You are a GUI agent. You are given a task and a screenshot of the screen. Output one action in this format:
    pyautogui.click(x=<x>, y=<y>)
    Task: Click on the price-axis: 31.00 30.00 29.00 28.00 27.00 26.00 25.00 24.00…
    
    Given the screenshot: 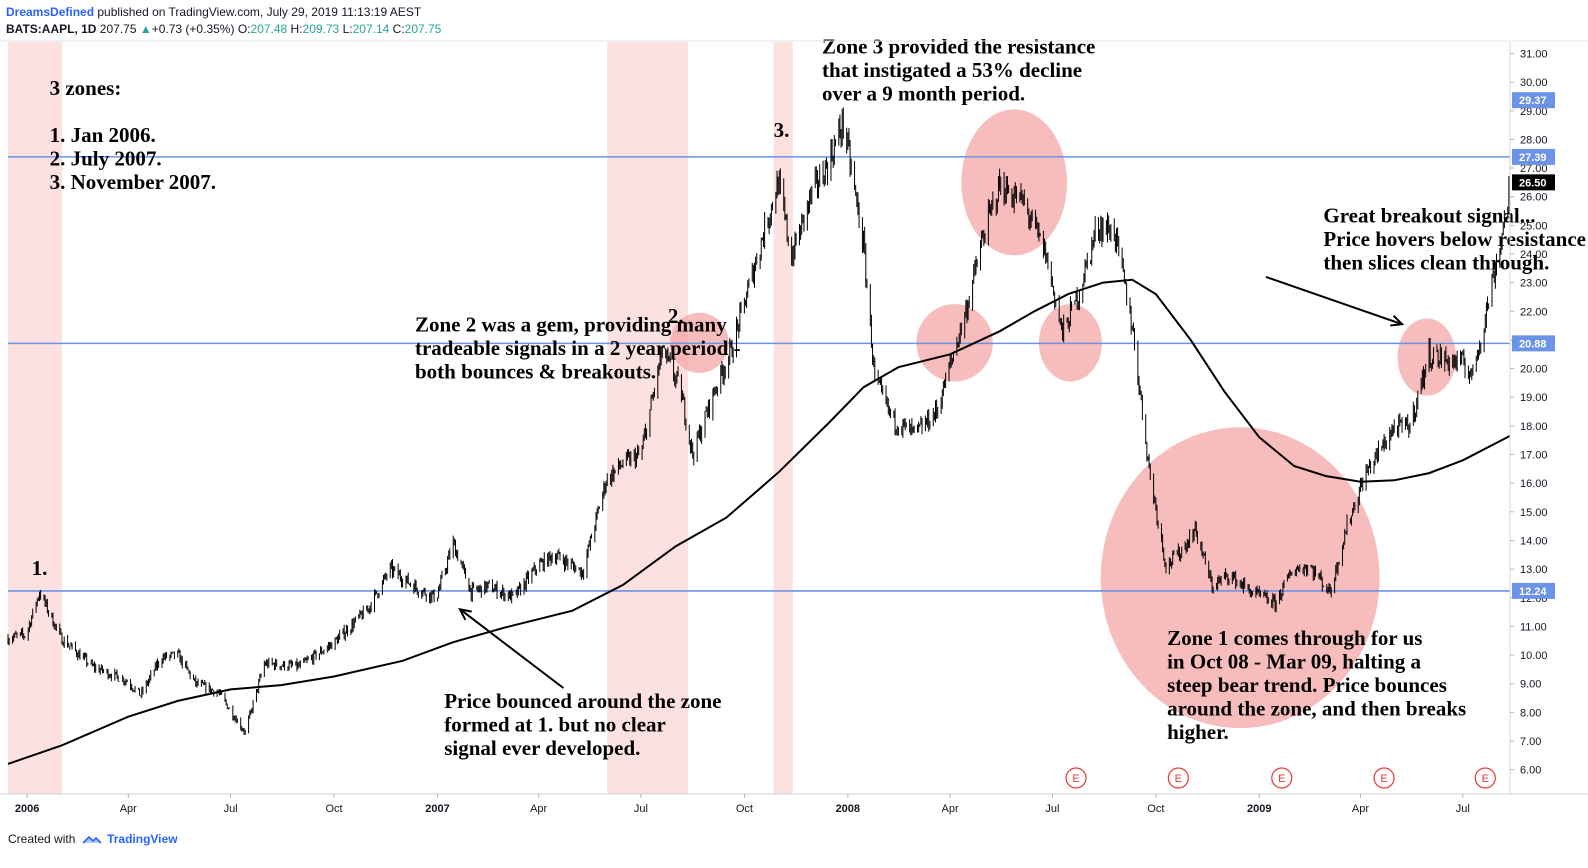 What is the action you would take?
    pyautogui.click(x=1532, y=412)
    